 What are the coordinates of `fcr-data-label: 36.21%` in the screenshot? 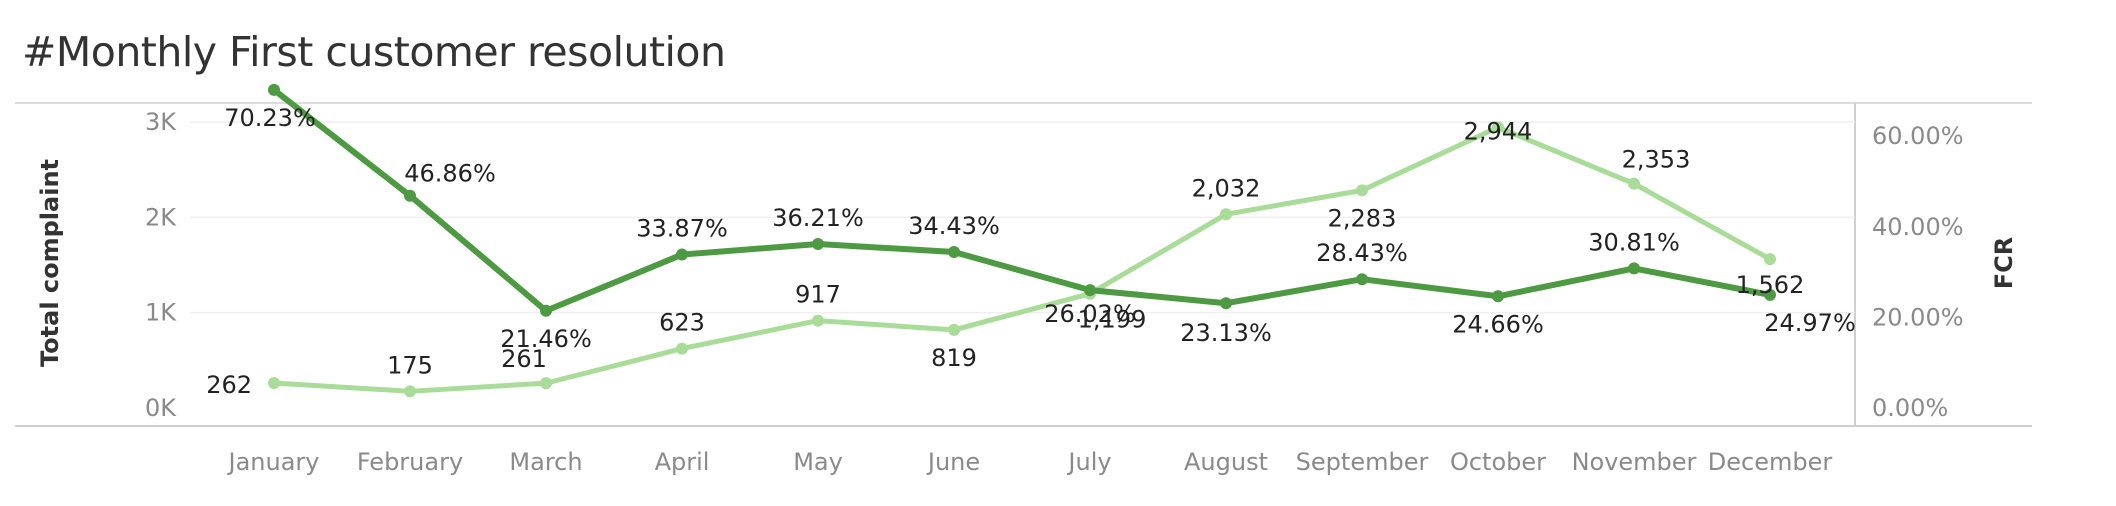 It's located at (818, 218).